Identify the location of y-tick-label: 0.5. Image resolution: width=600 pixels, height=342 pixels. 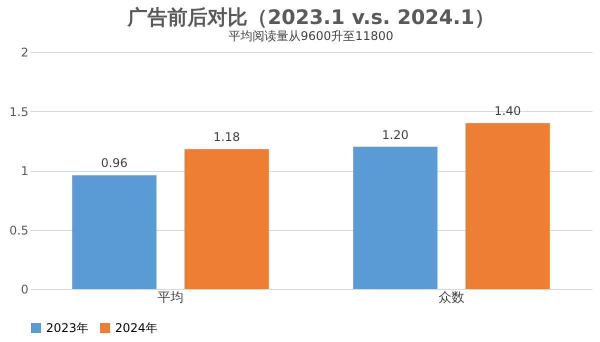
(18, 230).